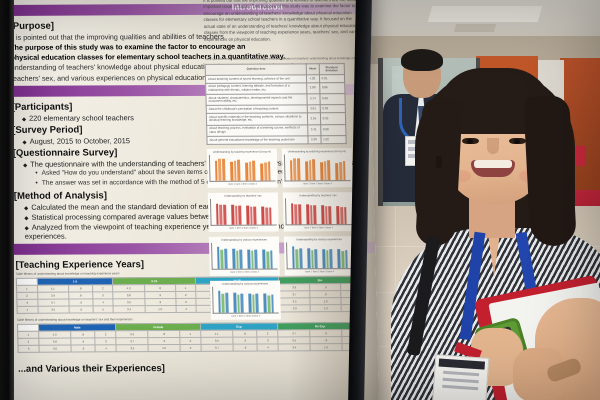 The height and width of the screenshot is (400, 600). What do you see at coordinates (190, 347) in the screenshot?
I see `table-row: 33.6.943.51.033.7.943.41.03` at bounding box center [190, 347].